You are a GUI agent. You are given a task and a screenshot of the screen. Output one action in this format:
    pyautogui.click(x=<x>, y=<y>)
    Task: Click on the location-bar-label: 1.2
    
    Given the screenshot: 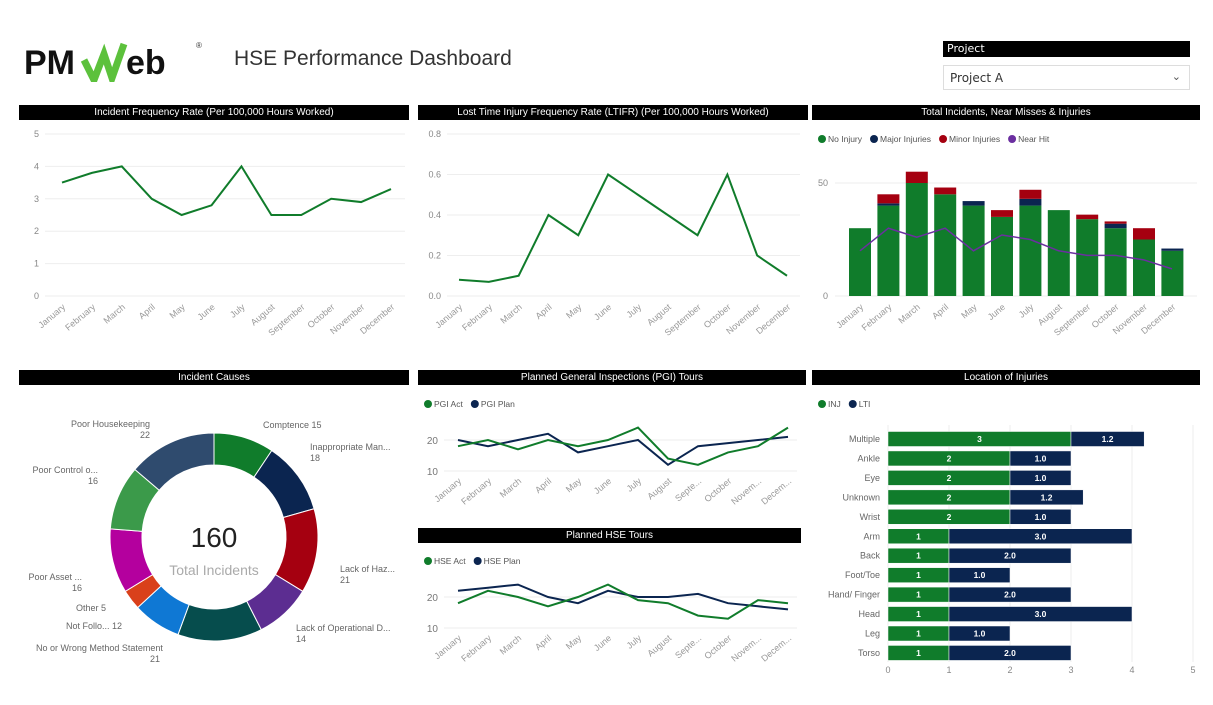 What is the action you would take?
    pyautogui.click(x=1047, y=497)
    